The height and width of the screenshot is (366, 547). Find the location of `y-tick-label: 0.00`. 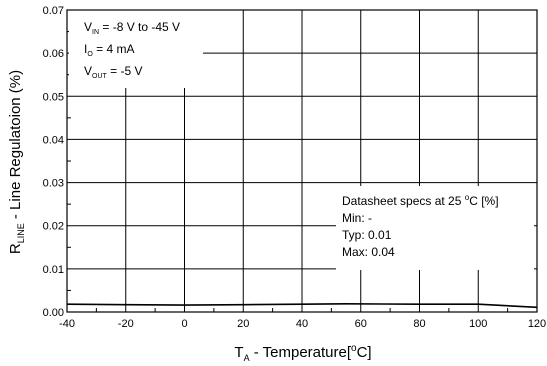

y-tick-label: 0.00 is located at coordinates (53, 313).